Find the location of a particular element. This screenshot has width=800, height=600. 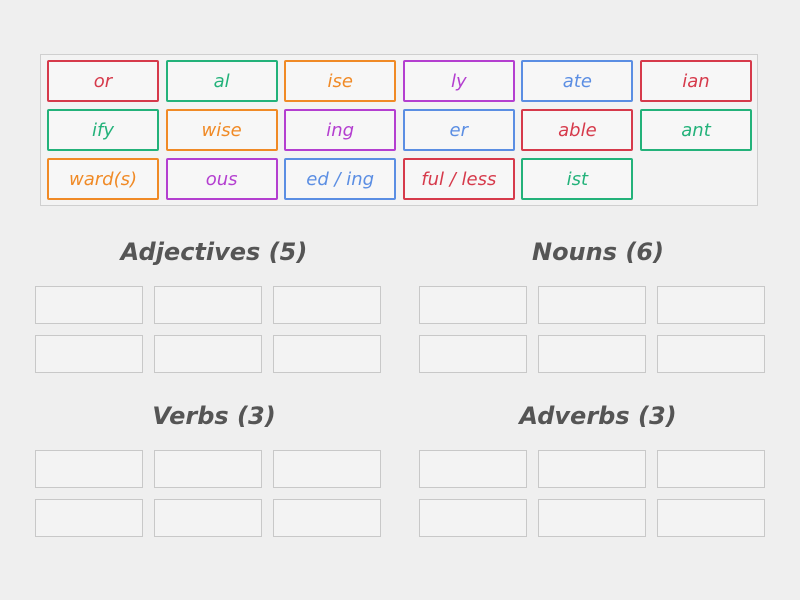

suffix-tile: ly is located at coordinates (458, 81).